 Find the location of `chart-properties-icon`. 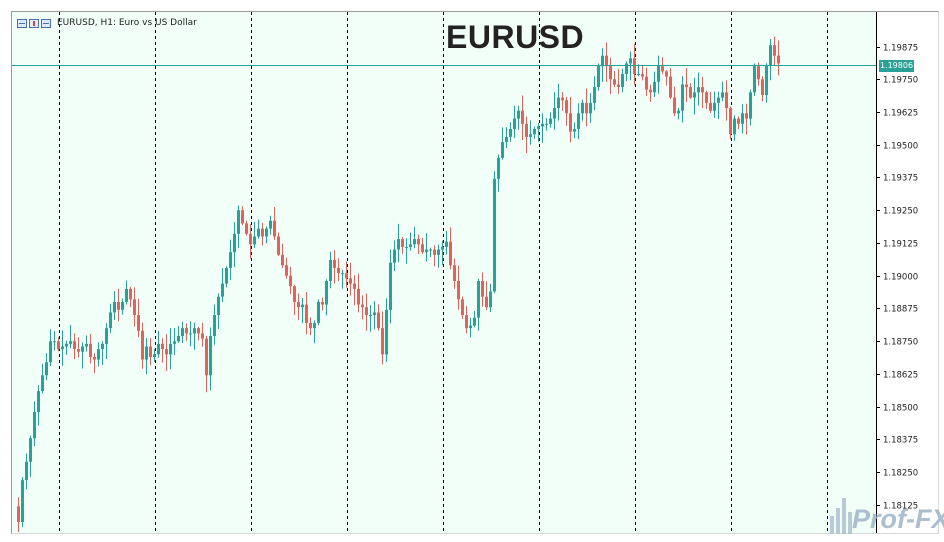

chart-properties-icon is located at coordinates (46, 23).